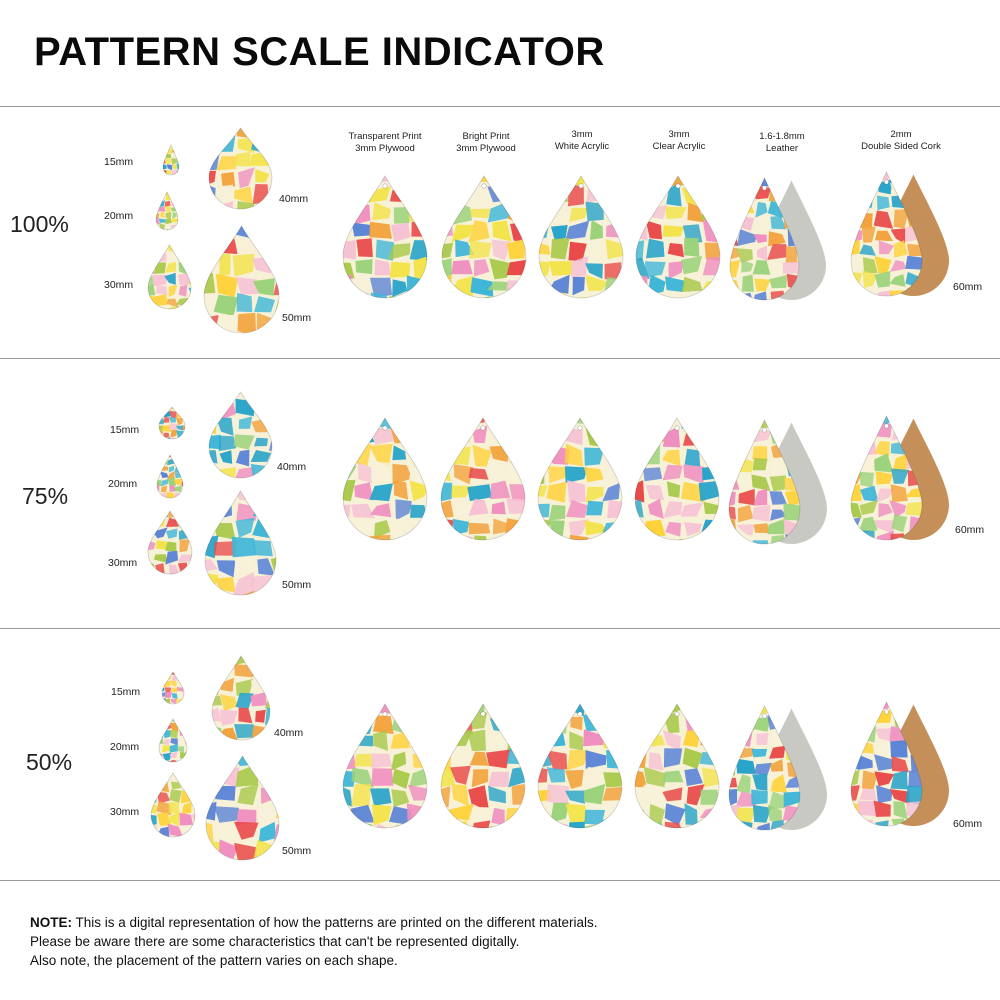 This screenshot has width=1000, height=1000. Describe the element at coordinates (901, 140) in the screenshot. I see `material-header: 2mm Double Sided Cork` at that location.